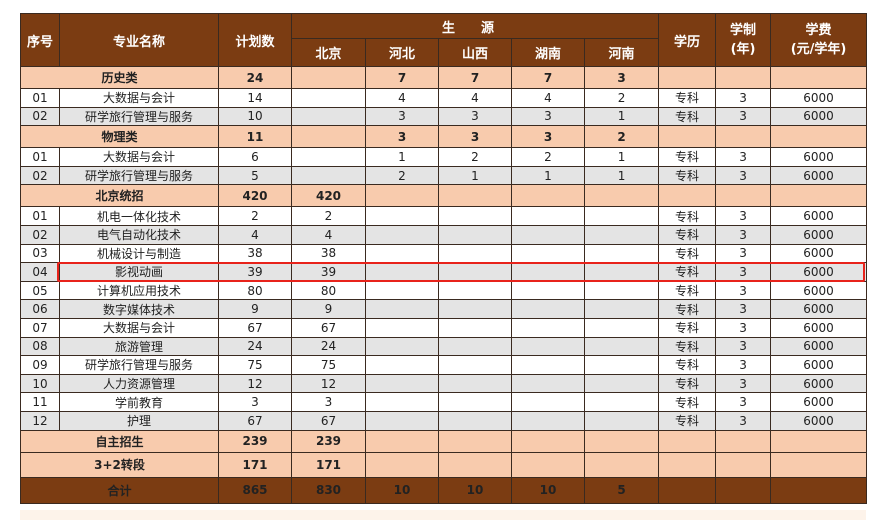  Describe the element at coordinates (444, 157) in the screenshot. I see `table-row: 01 大数据与会计 6 1 2 2 1 专科 3 6000` at that location.